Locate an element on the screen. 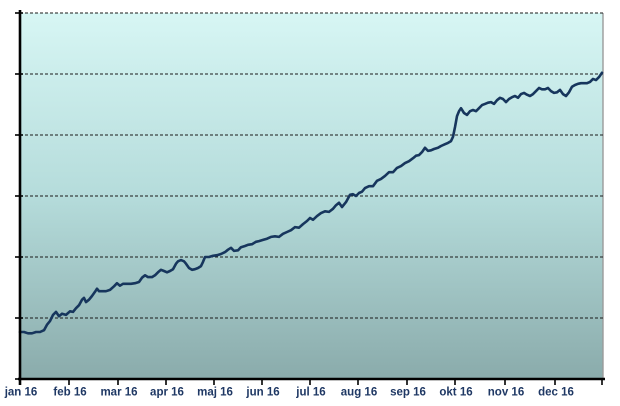 The width and height of the screenshot is (620, 406). x-tick-label: apr 16 is located at coordinates (167, 393).